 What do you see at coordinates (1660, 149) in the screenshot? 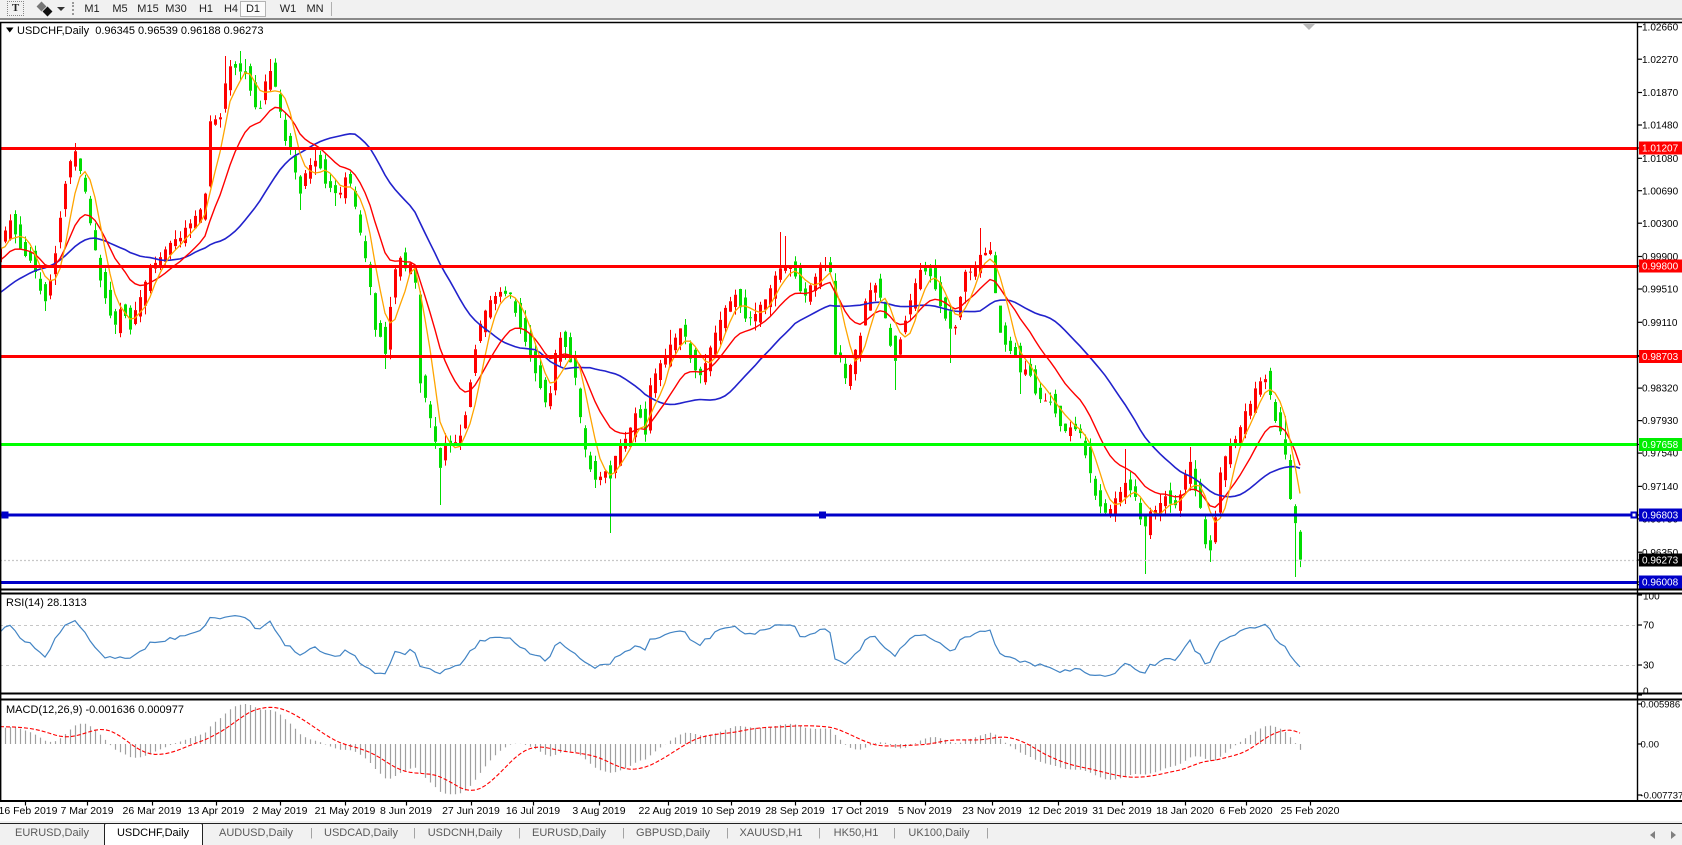
I see `svg-text: 1.01207` at bounding box center [1660, 149].